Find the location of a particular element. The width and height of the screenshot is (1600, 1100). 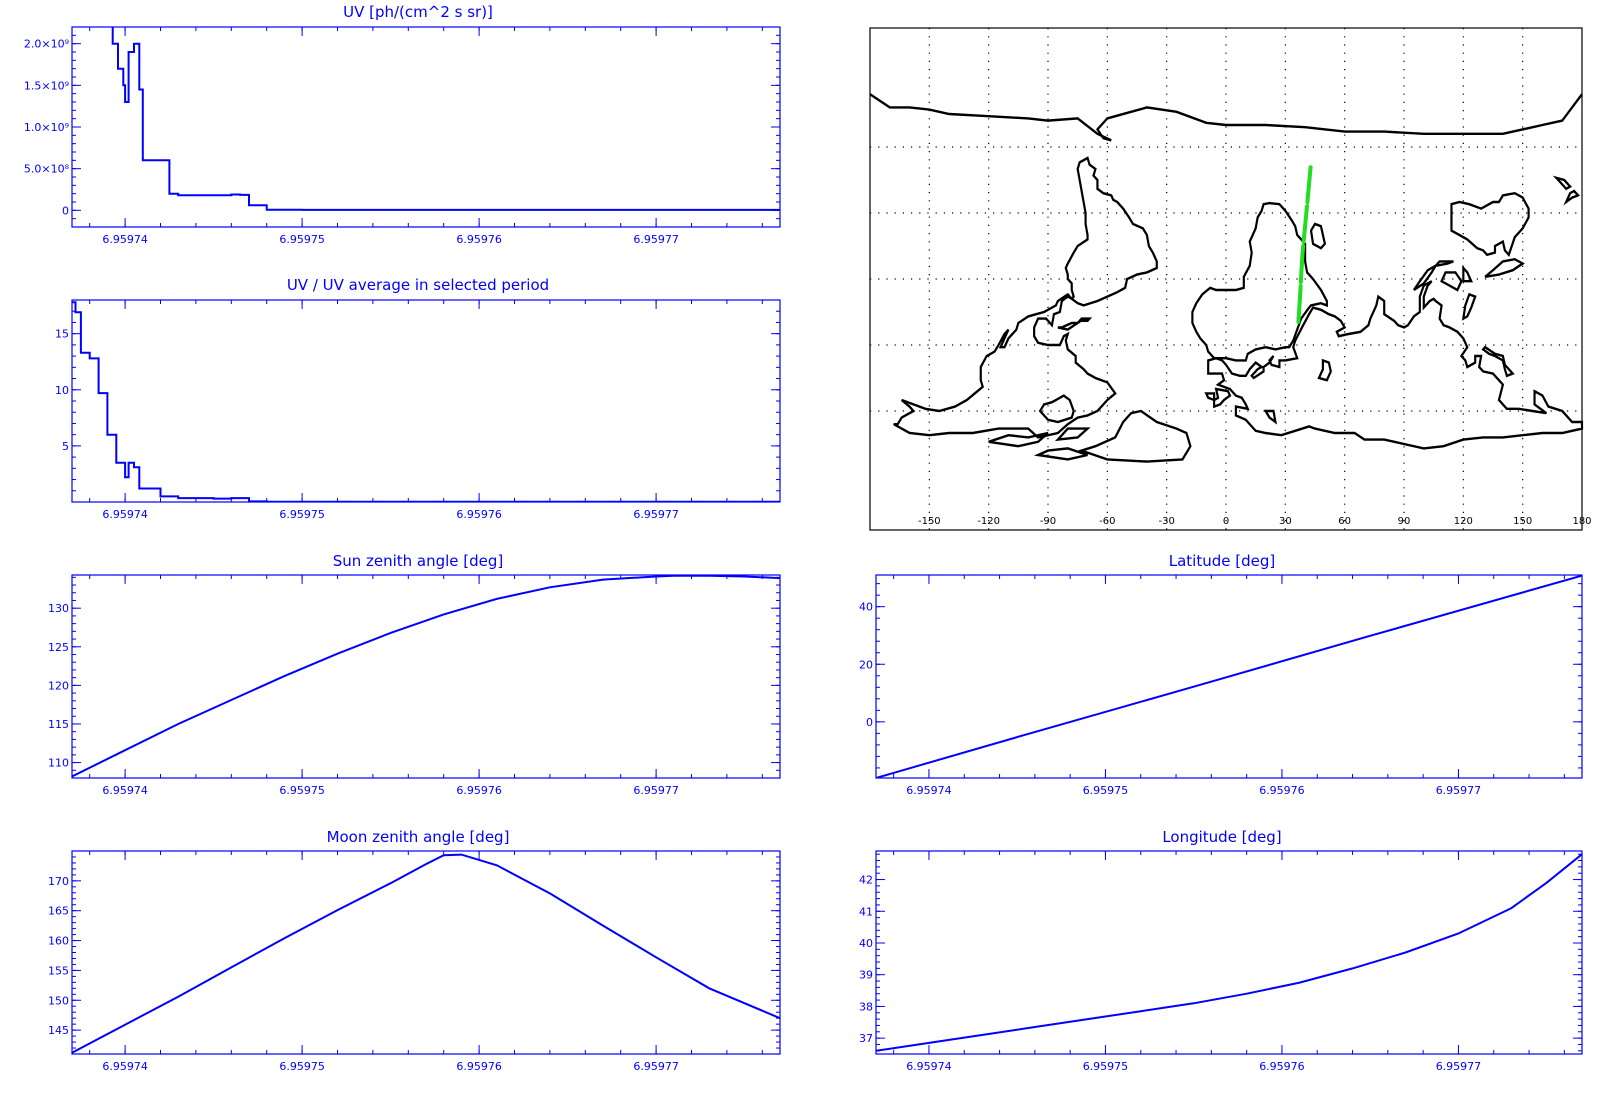

y-tick-label: 110 is located at coordinates (58, 763).